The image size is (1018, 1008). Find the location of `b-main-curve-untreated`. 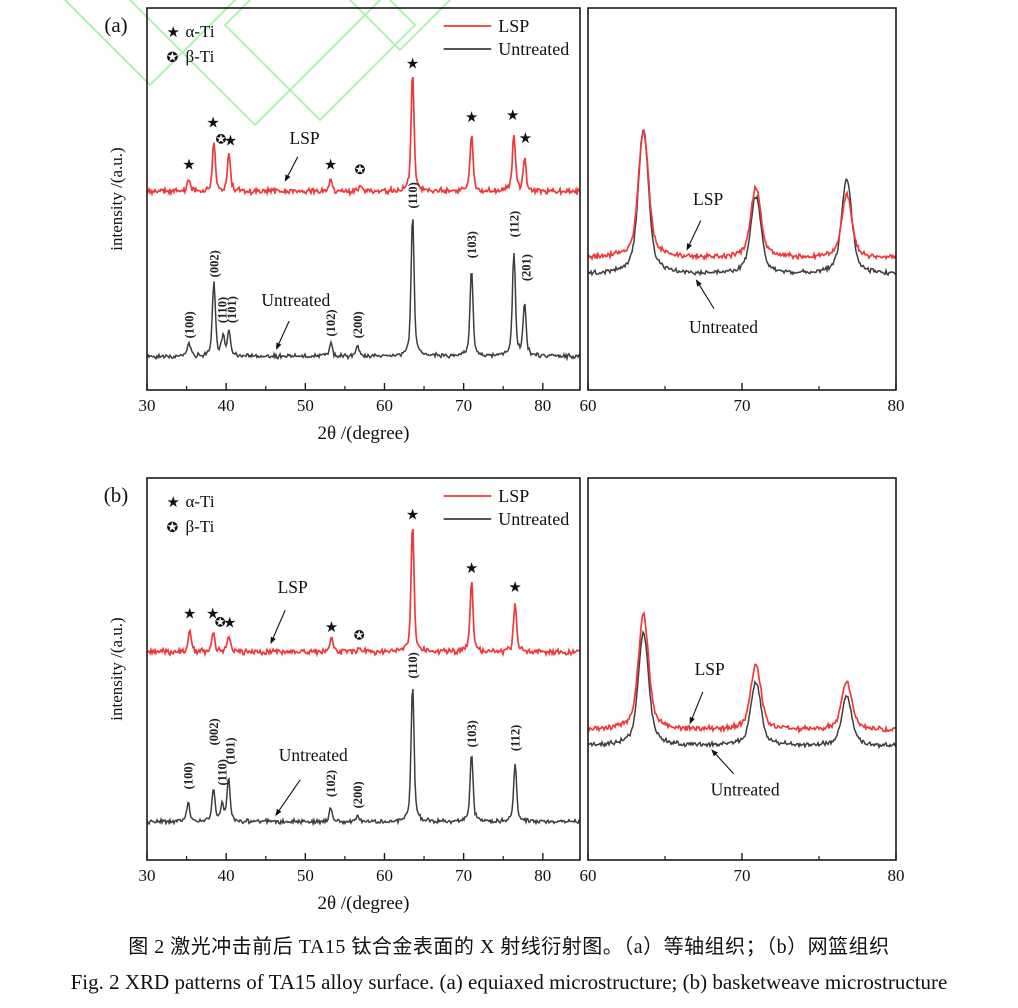

b-main-curve-untreated is located at coordinates (363, 757).